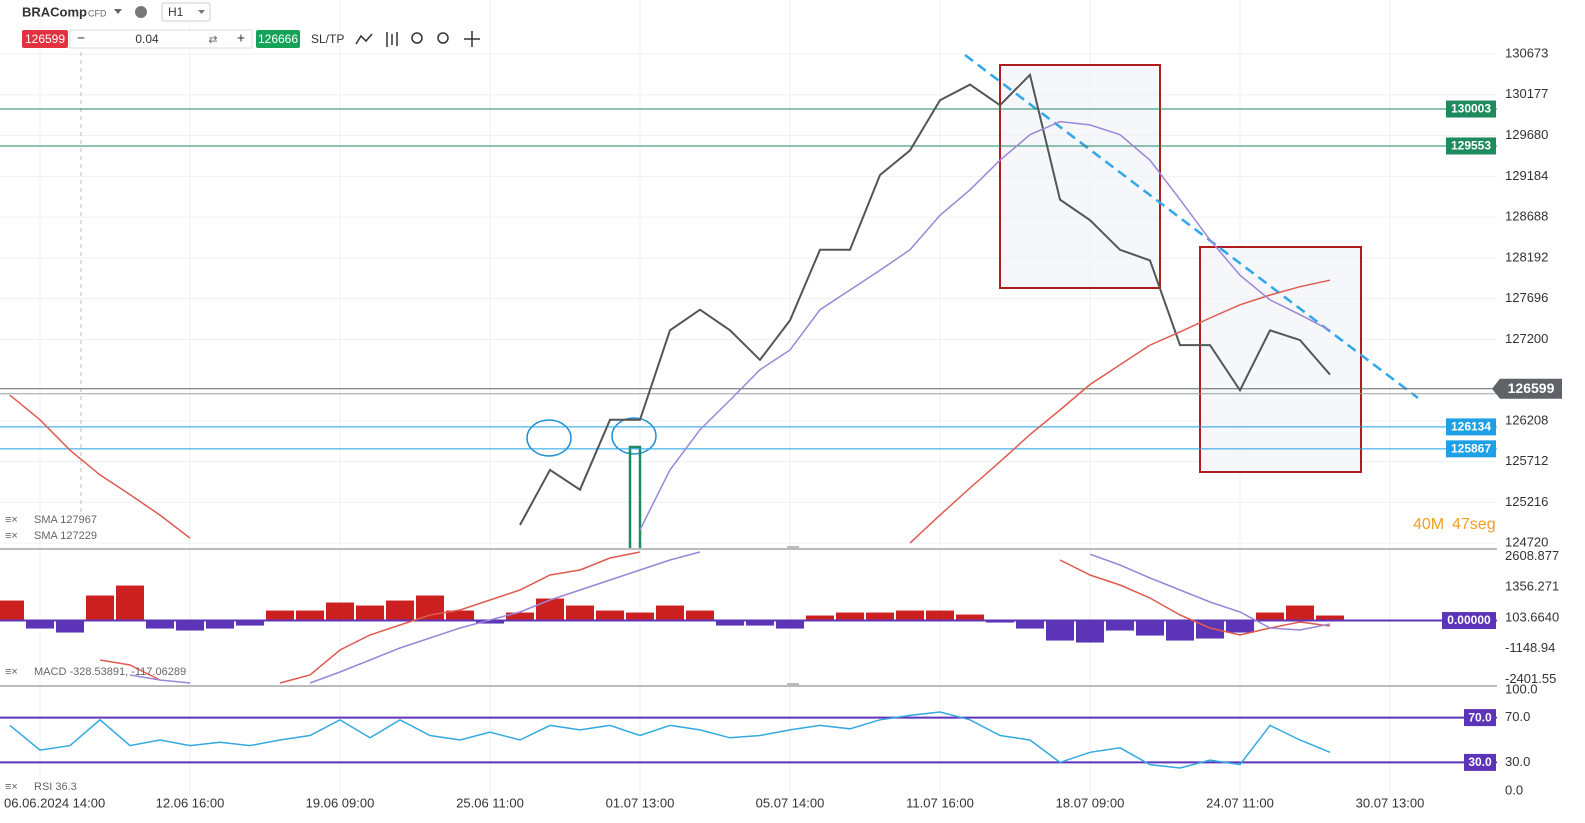 This screenshot has height=823, width=1585. I want to click on candle-tool-icon, so click(392, 39).